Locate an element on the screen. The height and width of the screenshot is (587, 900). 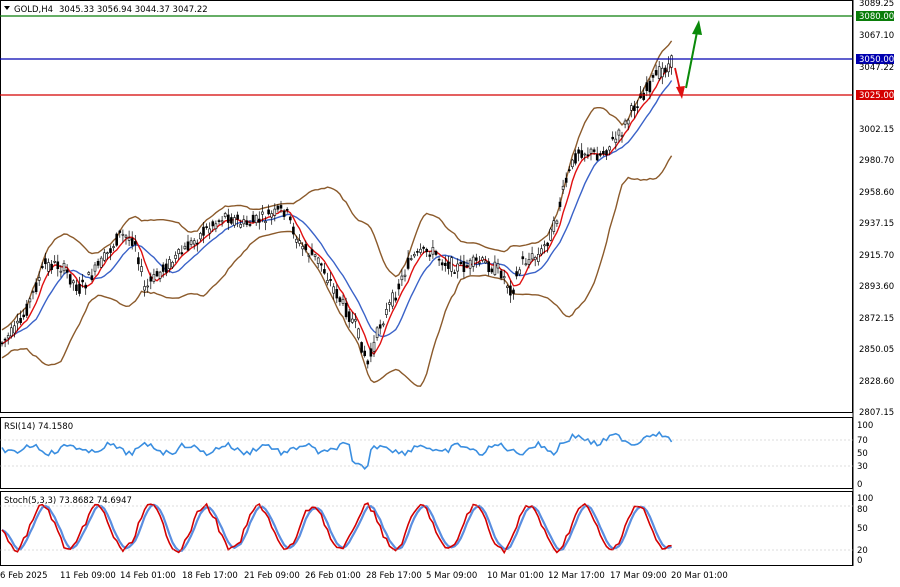
time-label: 5 Mar 09:00 is located at coordinates (451, 576).